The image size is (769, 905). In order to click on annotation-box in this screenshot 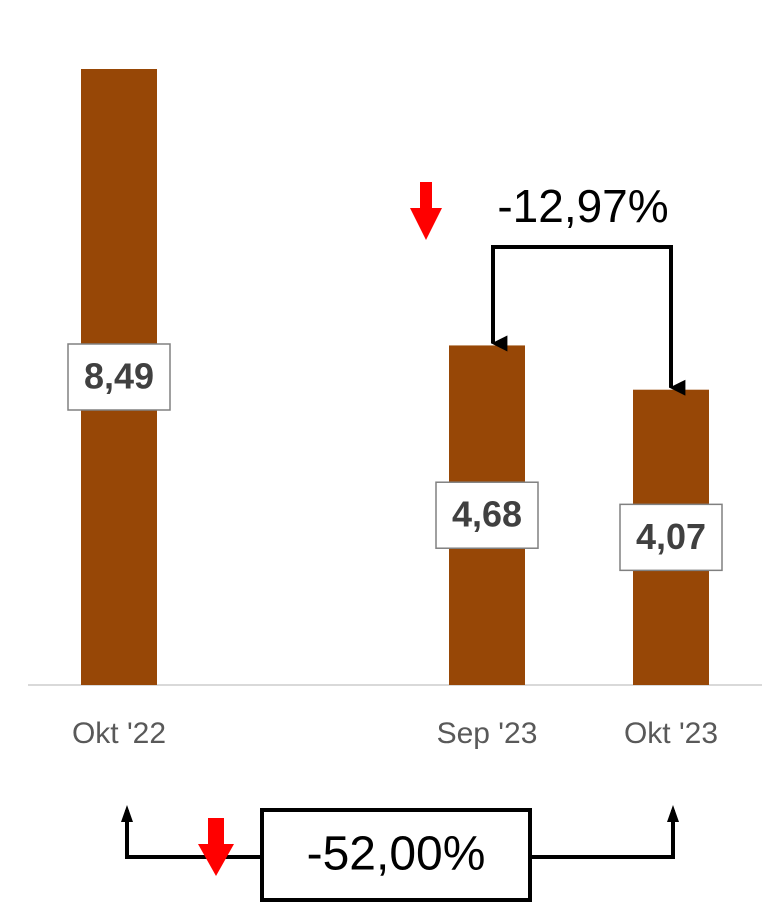, I will do `click(396, 855)`.